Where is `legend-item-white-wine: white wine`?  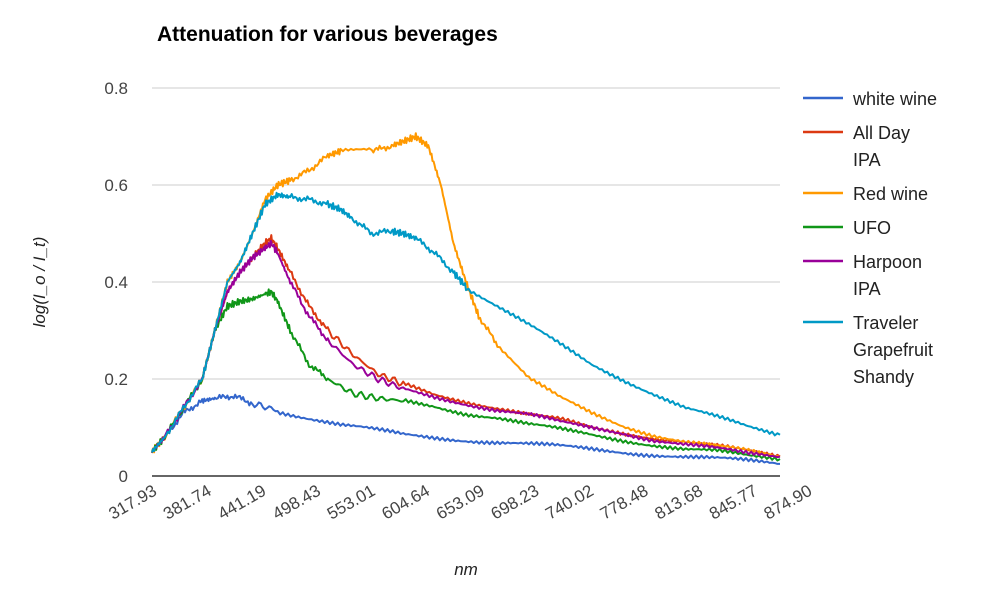
legend-item-white-wine: white wine is located at coordinates (870, 99).